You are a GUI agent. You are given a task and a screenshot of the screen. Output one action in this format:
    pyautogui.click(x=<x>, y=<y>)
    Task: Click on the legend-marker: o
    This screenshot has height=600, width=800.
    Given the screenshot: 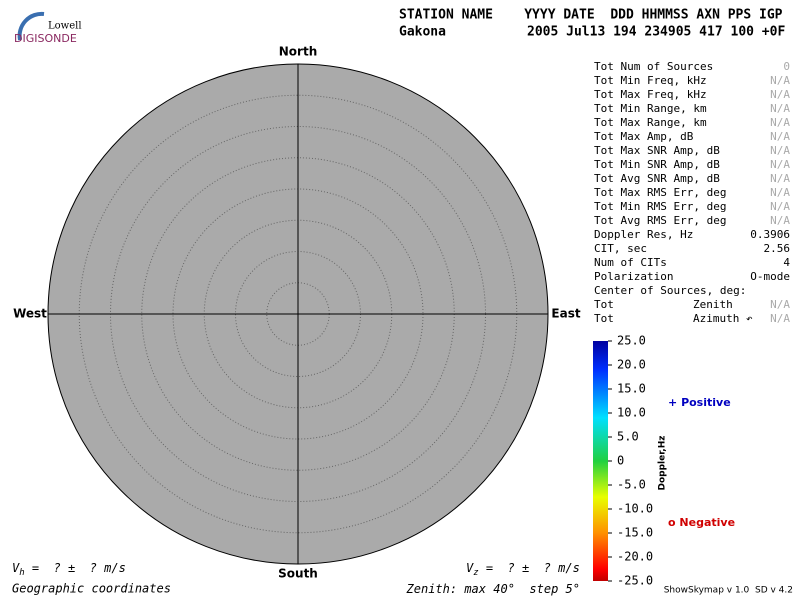 What is the action you would take?
    pyautogui.click(x=672, y=522)
    